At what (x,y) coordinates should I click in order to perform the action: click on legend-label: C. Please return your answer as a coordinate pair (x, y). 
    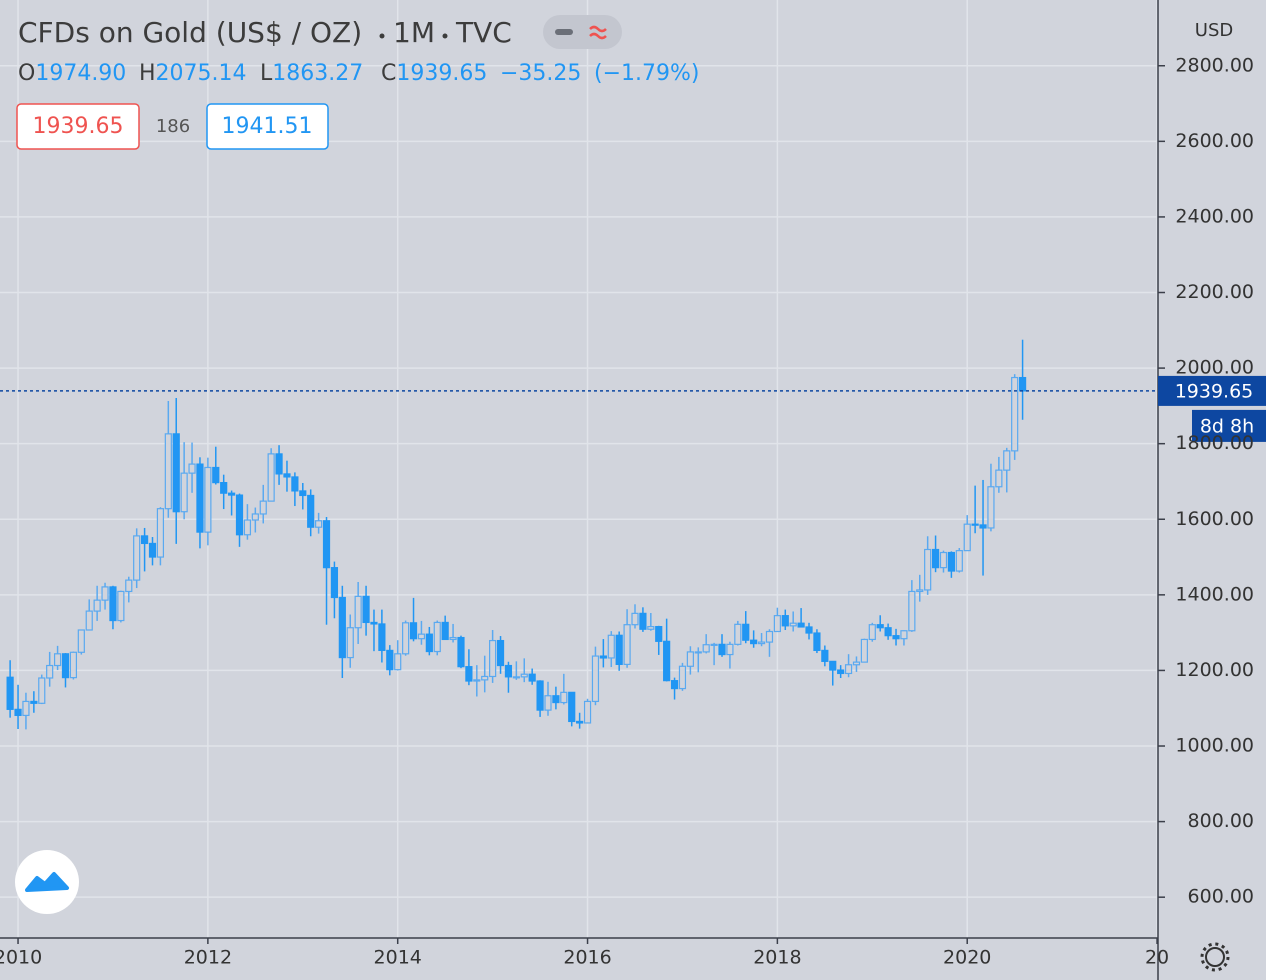
    Looking at the image, I should click on (388, 73).